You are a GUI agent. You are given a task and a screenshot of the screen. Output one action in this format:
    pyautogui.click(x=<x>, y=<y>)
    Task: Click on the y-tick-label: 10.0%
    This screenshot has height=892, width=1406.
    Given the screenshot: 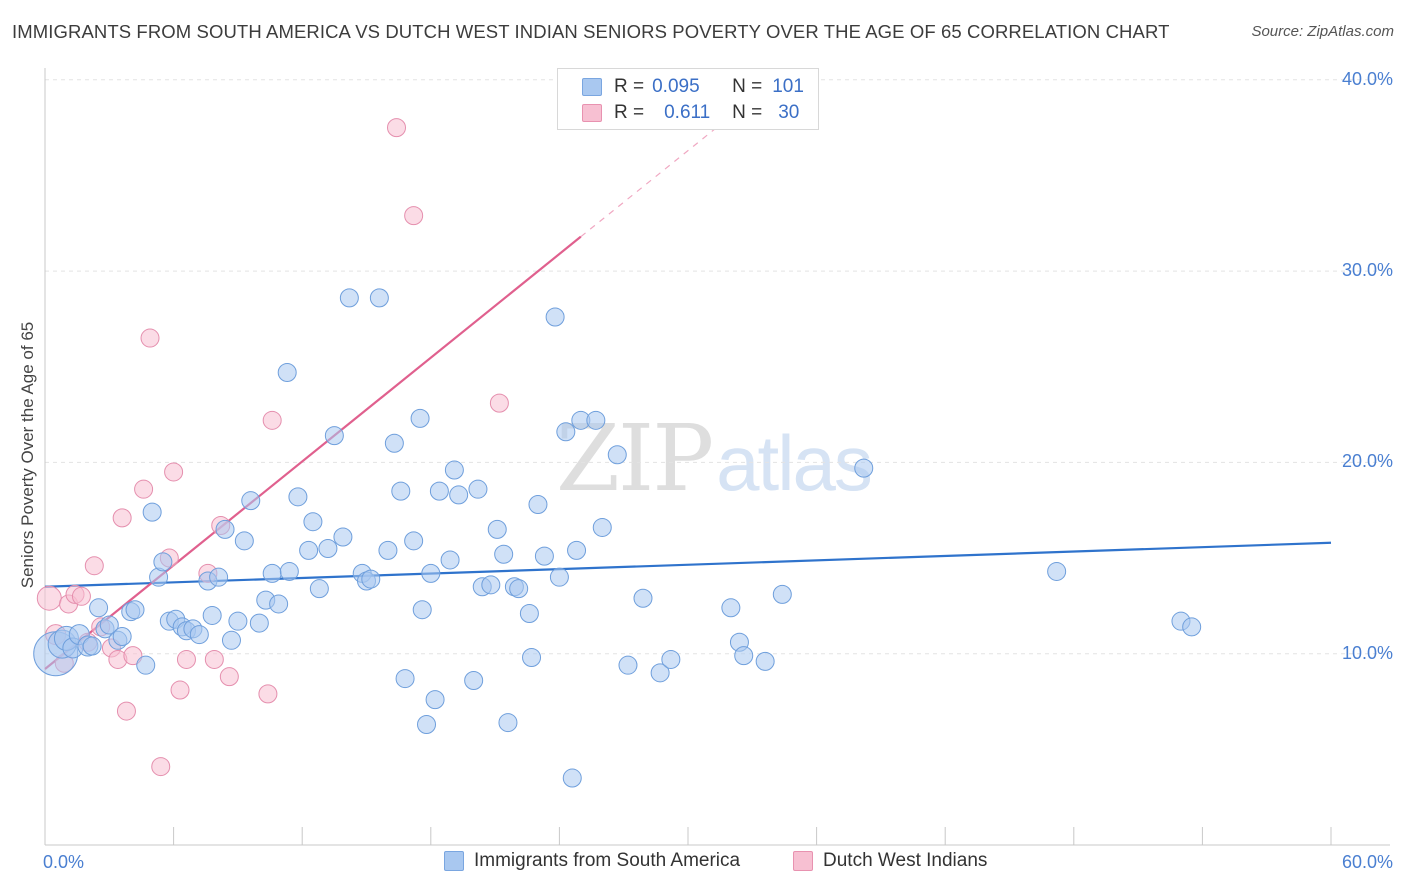 What is the action you would take?
    pyautogui.click(x=1367, y=652)
    